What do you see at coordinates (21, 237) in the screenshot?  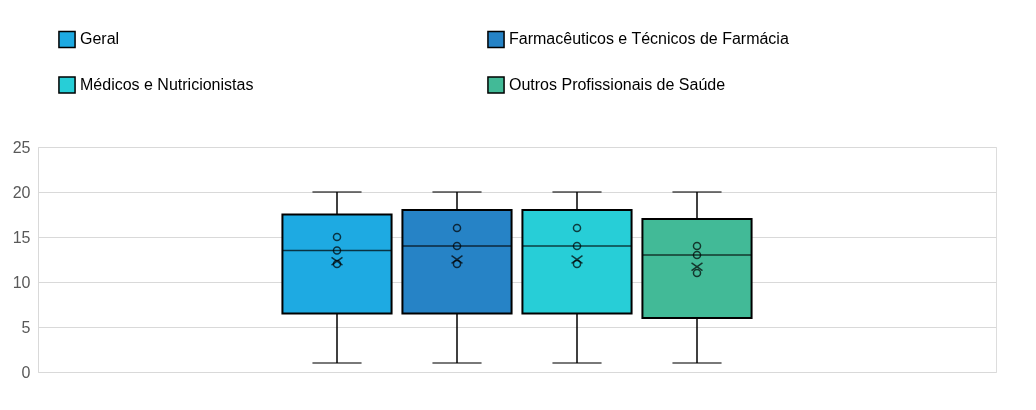 I see `y-tick-label: 15` at bounding box center [21, 237].